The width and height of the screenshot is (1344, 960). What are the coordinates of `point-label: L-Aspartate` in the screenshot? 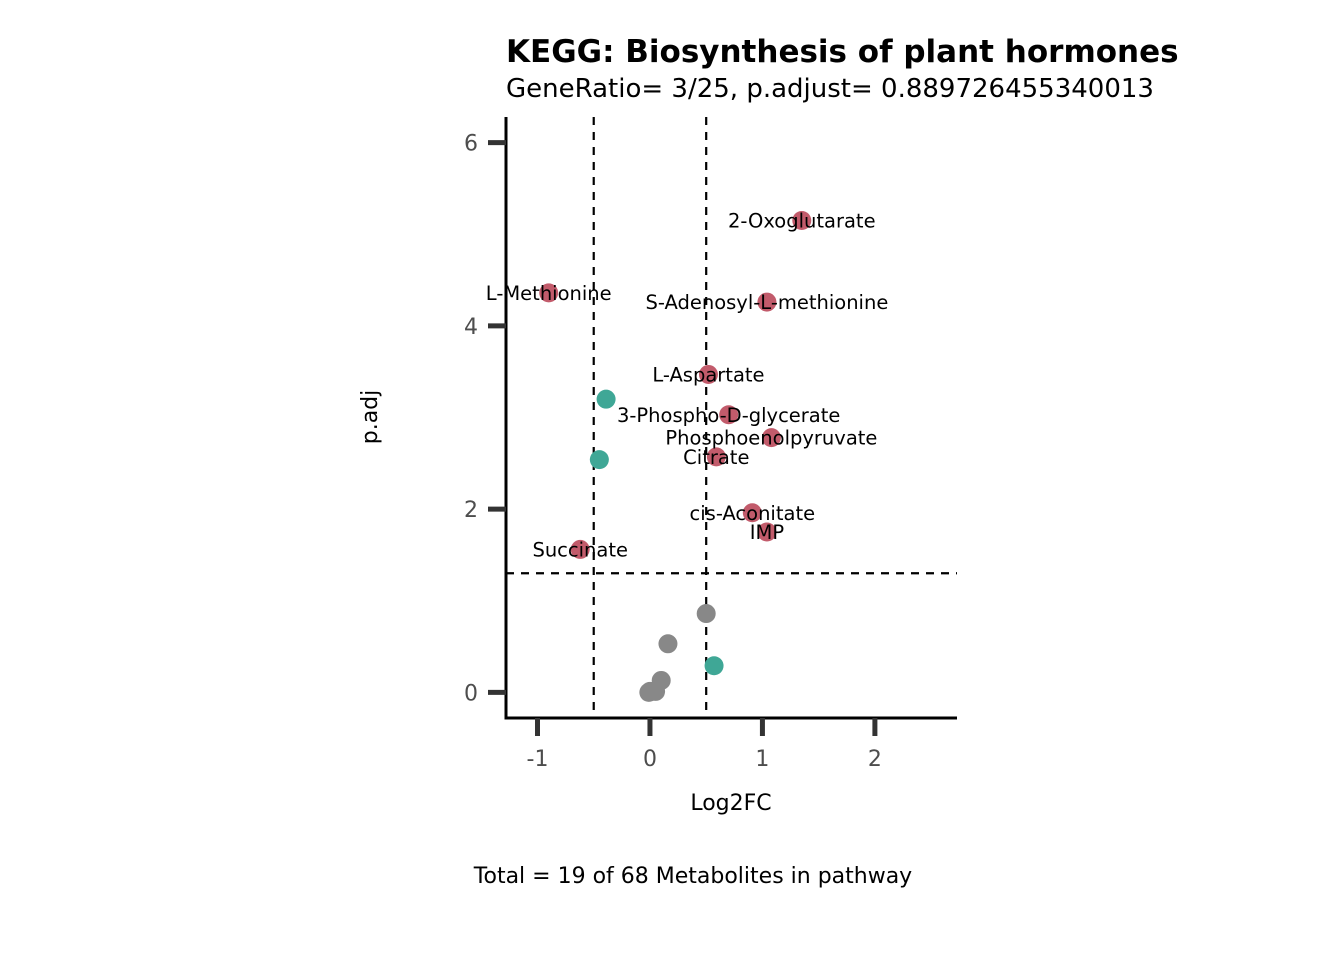 It's located at (708, 374).